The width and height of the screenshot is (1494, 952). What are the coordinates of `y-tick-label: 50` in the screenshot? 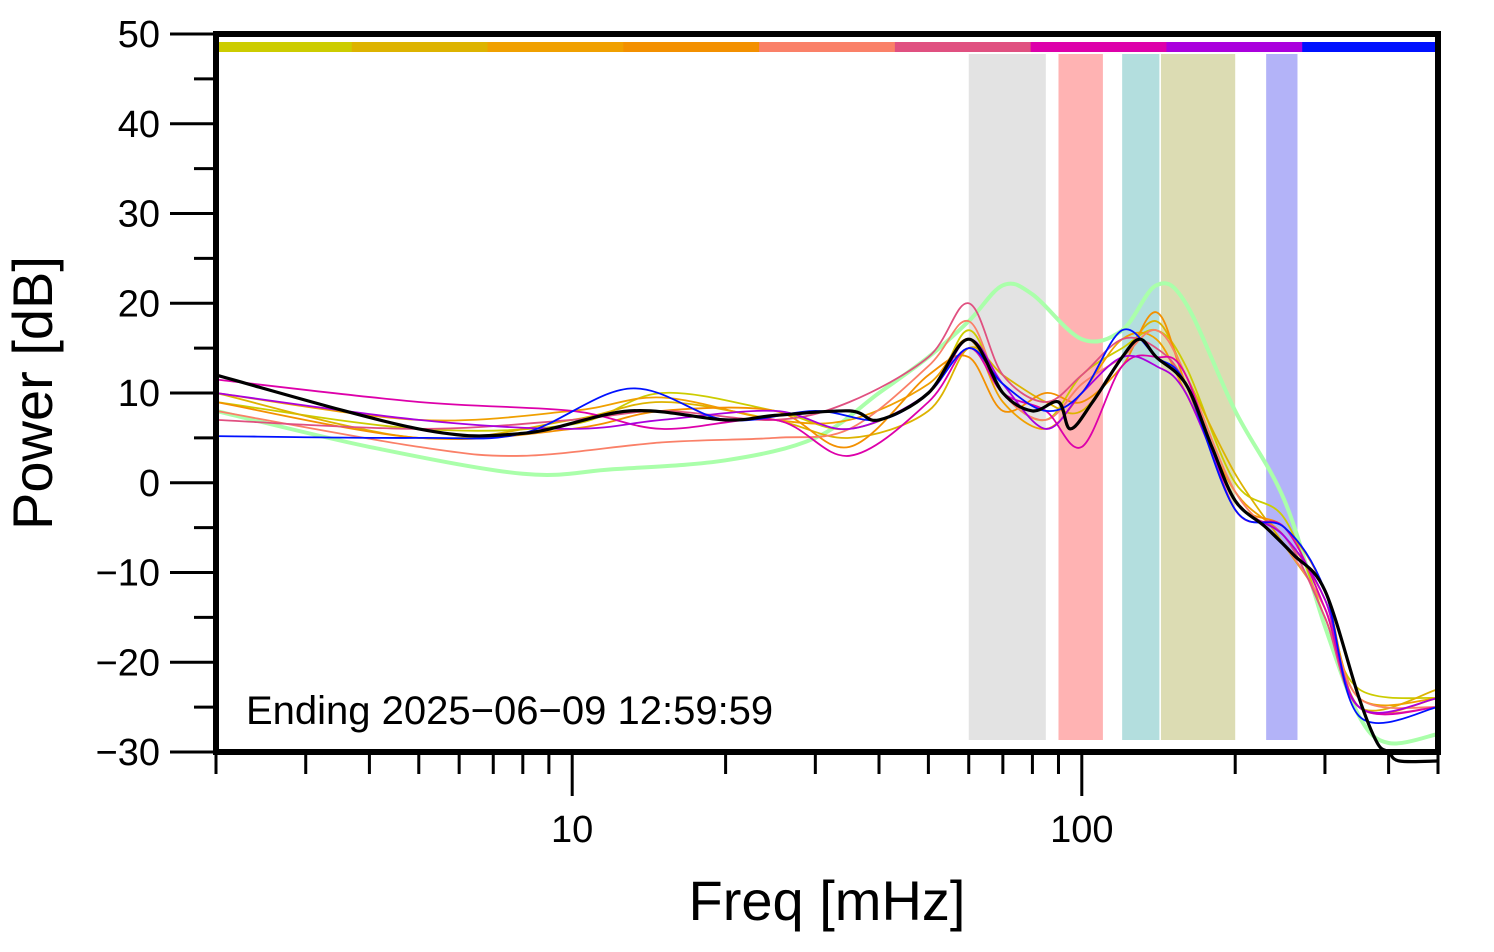 It's located at (139, 35).